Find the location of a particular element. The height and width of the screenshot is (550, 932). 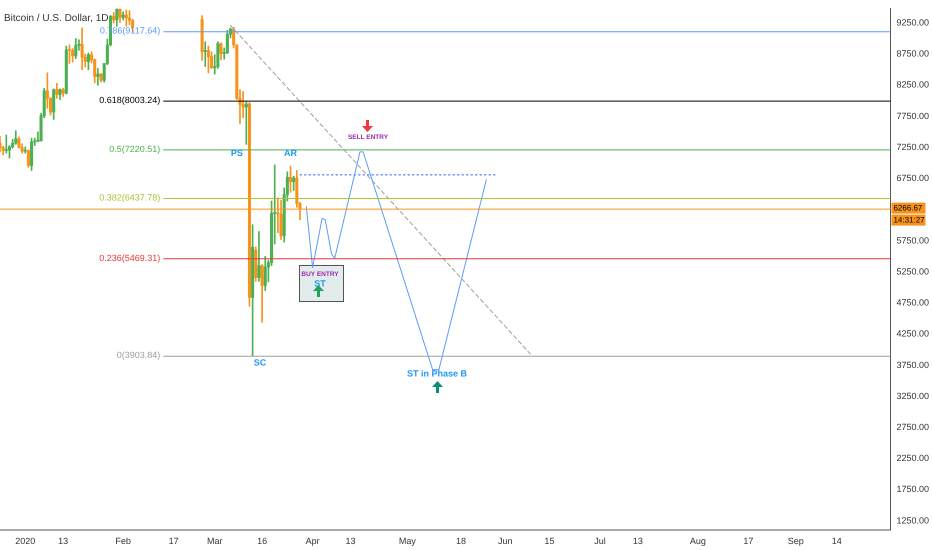

annotation: ST is located at coordinates (320, 283).